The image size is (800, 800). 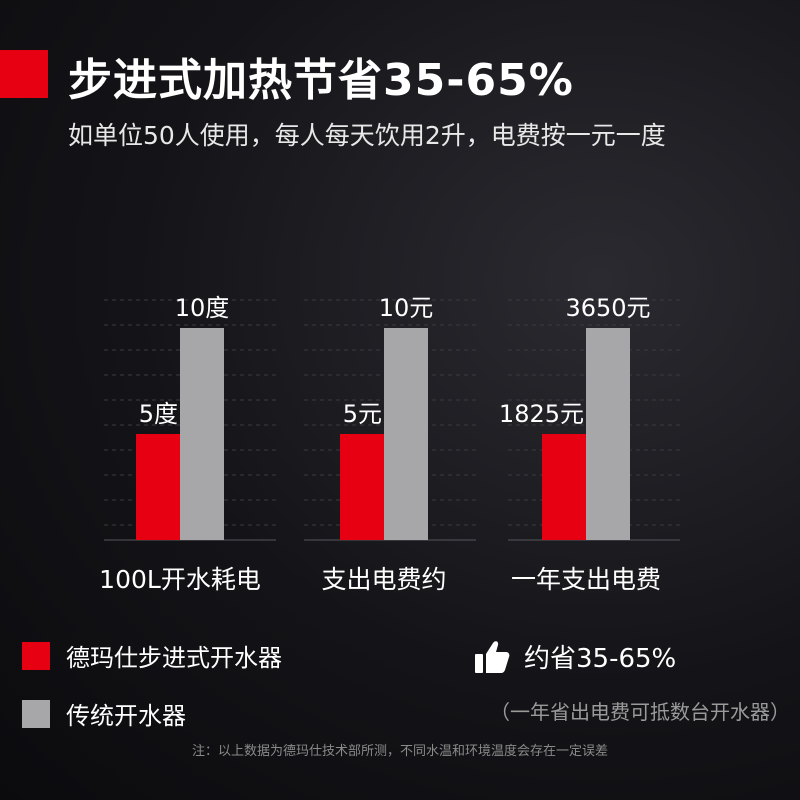 What do you see at coordinates (383, 579) in the screenshot?
I see `category-label: 支出电费约` at bounding box center [383, 579].